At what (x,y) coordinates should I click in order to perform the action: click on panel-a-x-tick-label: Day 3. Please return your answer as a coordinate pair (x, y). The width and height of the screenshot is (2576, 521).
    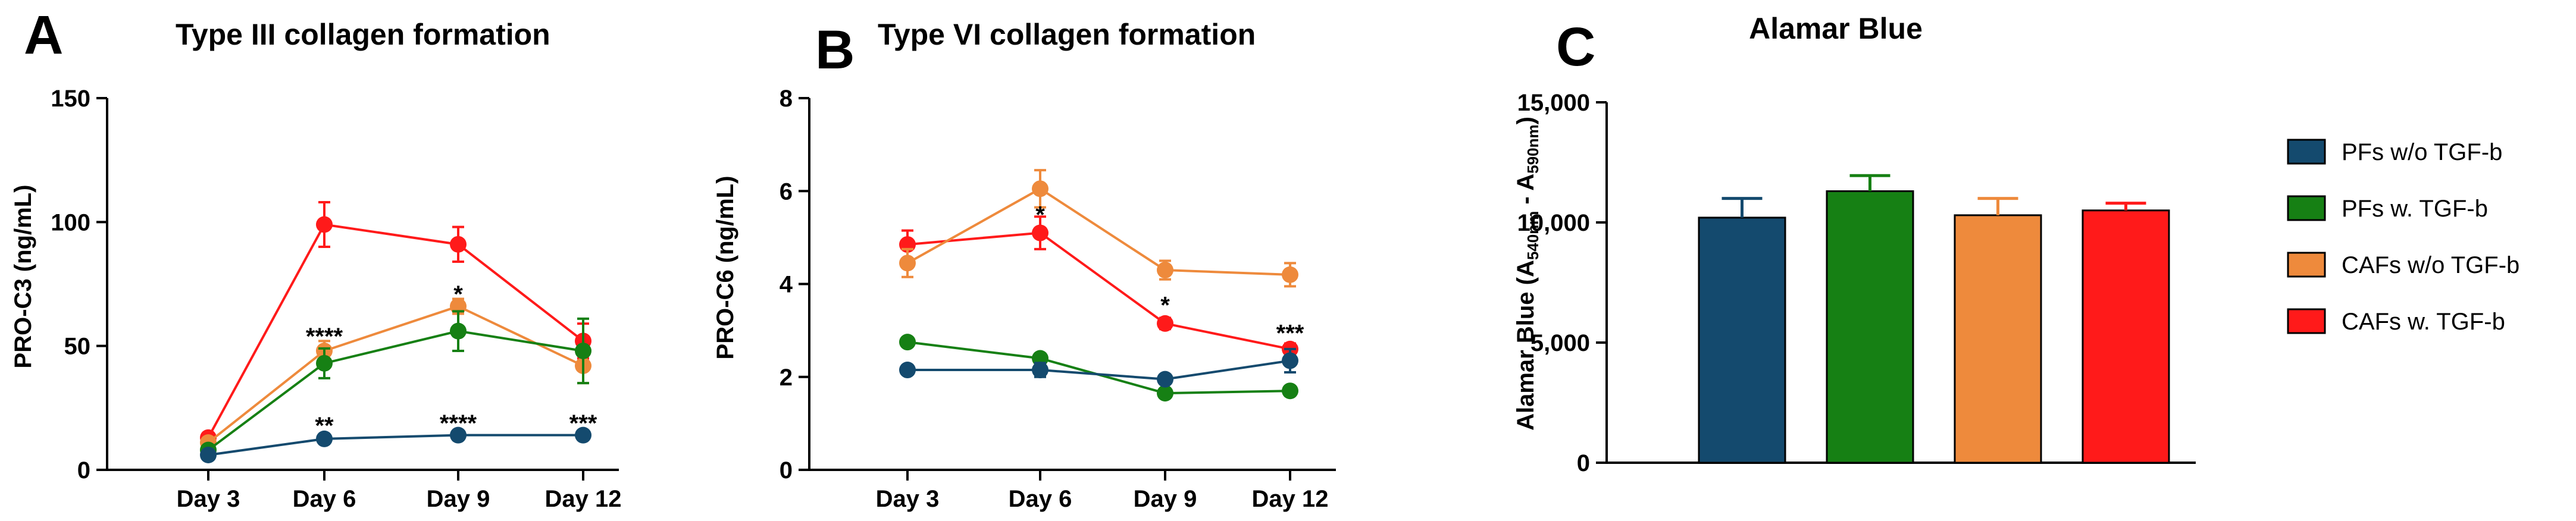
    Looking at the image, I should click on (208, 499).